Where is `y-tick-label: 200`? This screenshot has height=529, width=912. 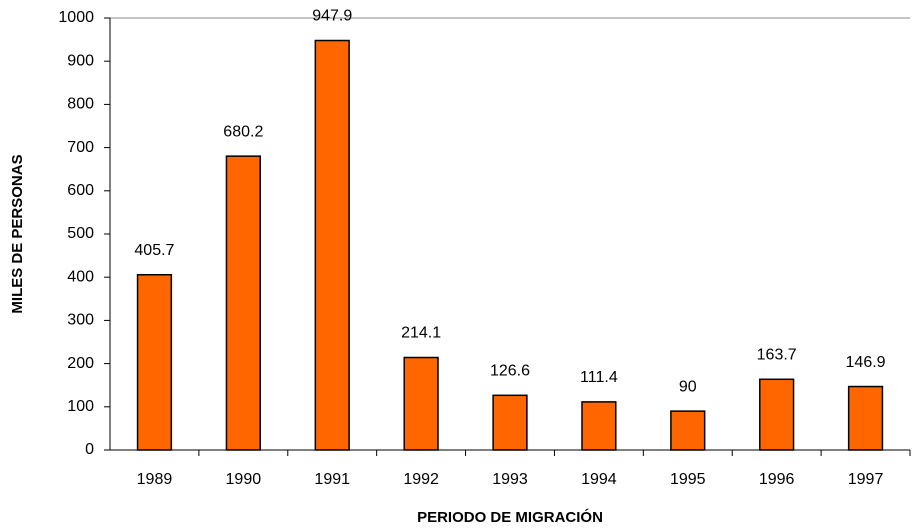
y-tick-label: 200 is located at coordinates (80, 363).